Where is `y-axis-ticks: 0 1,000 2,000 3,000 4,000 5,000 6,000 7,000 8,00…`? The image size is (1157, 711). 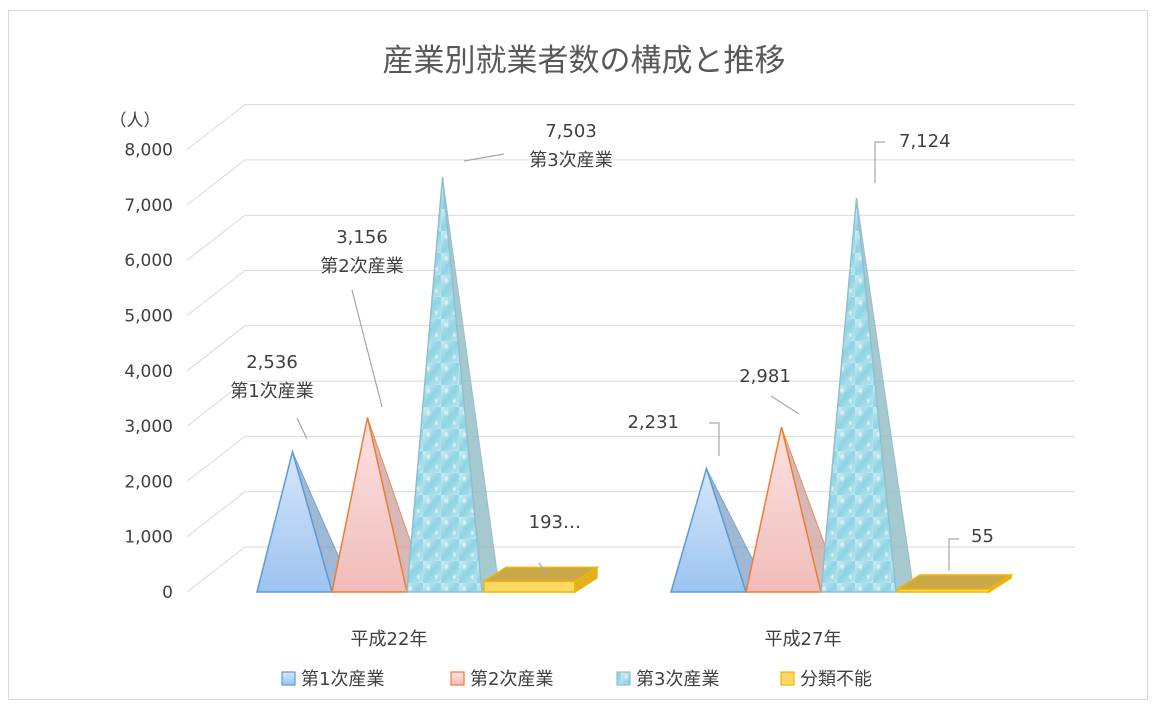 y-axis-ticks: 0 1,000 2,000 3,000 4,000 5,000 6,000 7,000 8,00… is located at coordinates (148, 372).